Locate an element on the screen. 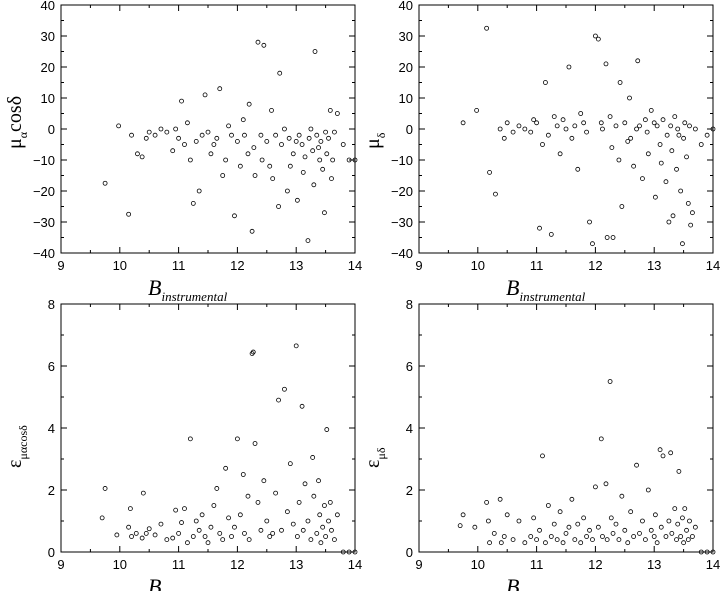 This screenshot has width=723, height=591. y-axis-label-tail: cosδ is located at coordinates (15, 114).